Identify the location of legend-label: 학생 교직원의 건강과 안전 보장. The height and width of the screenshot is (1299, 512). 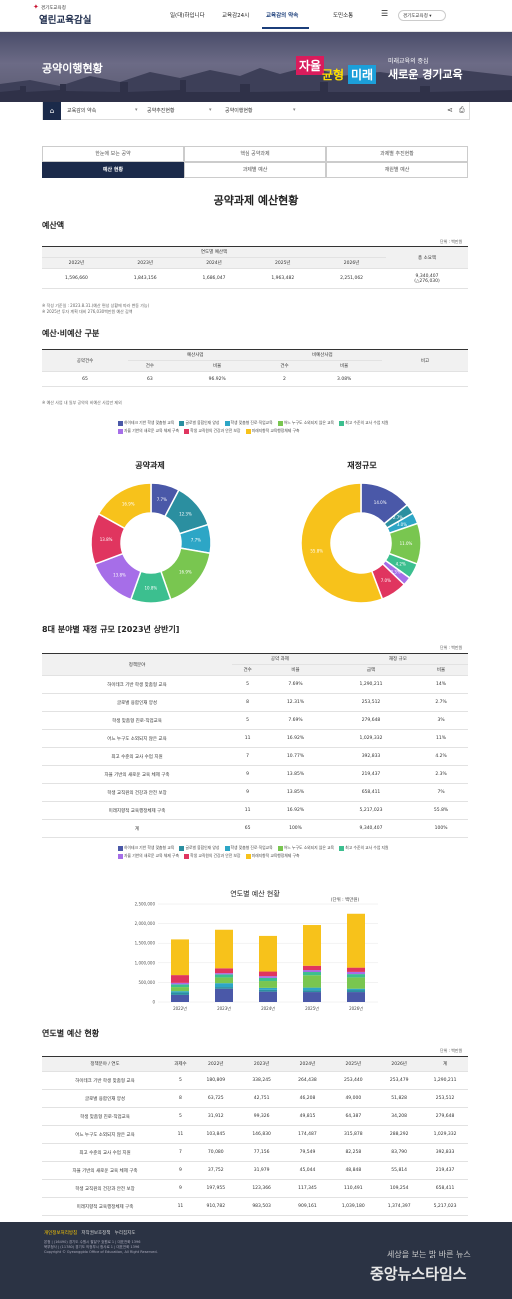
(215, 430).